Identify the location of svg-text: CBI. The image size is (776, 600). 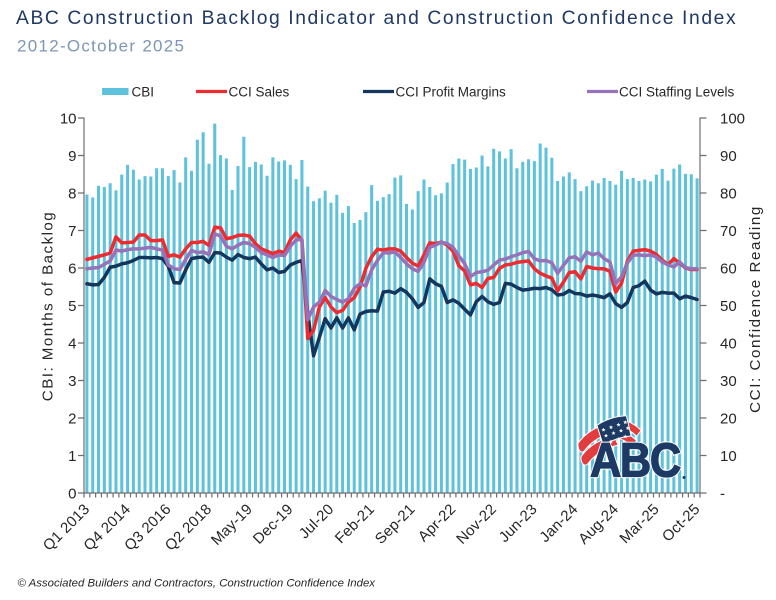
(143, 92).